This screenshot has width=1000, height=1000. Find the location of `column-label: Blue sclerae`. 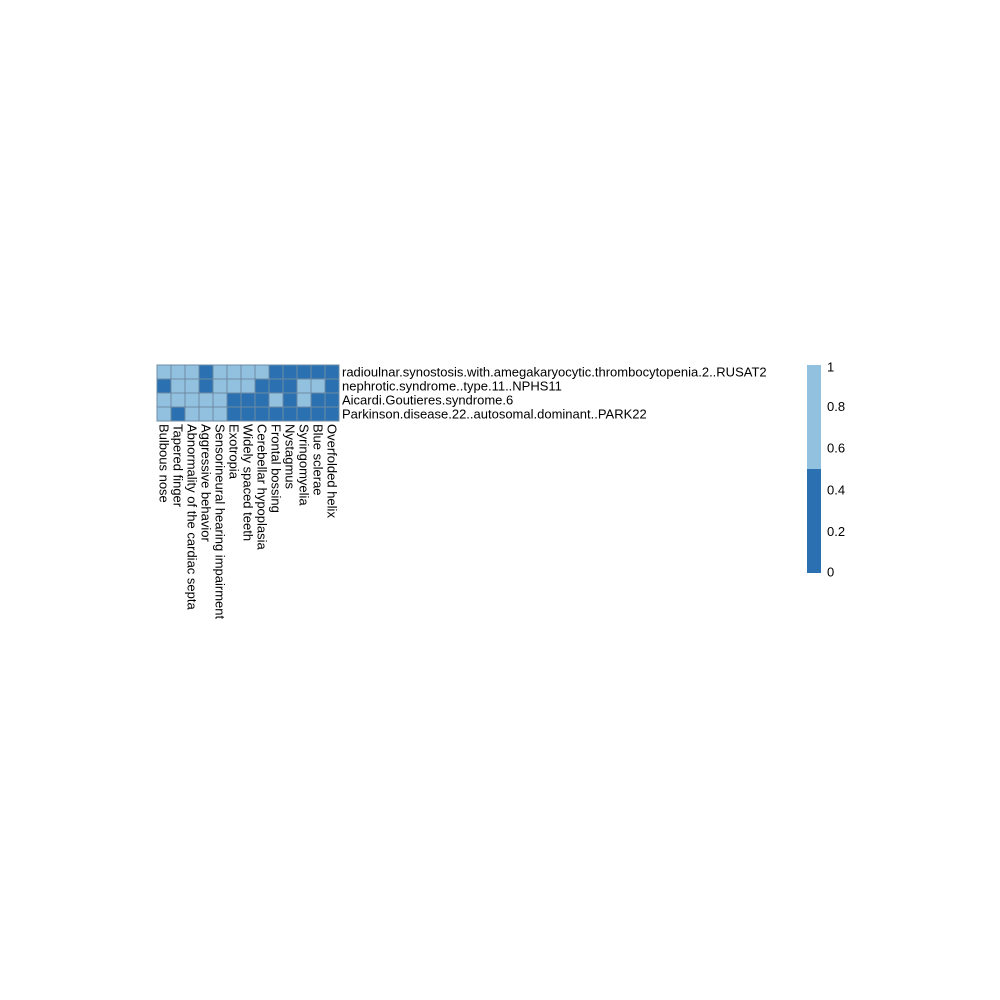

column-label: Blue sclerae is located at coordinates (318, 460).